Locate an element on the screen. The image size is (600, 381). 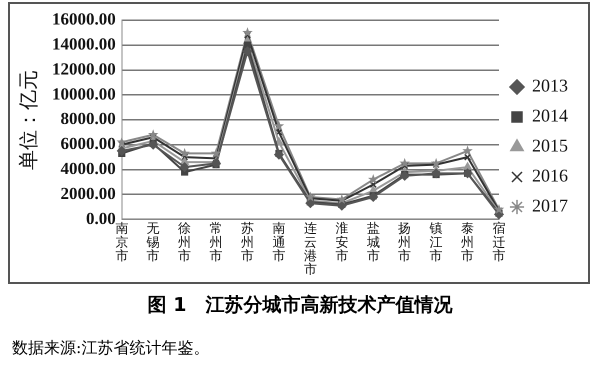
x-tick-label: 苏州市 is located at coordinates (247, 243).